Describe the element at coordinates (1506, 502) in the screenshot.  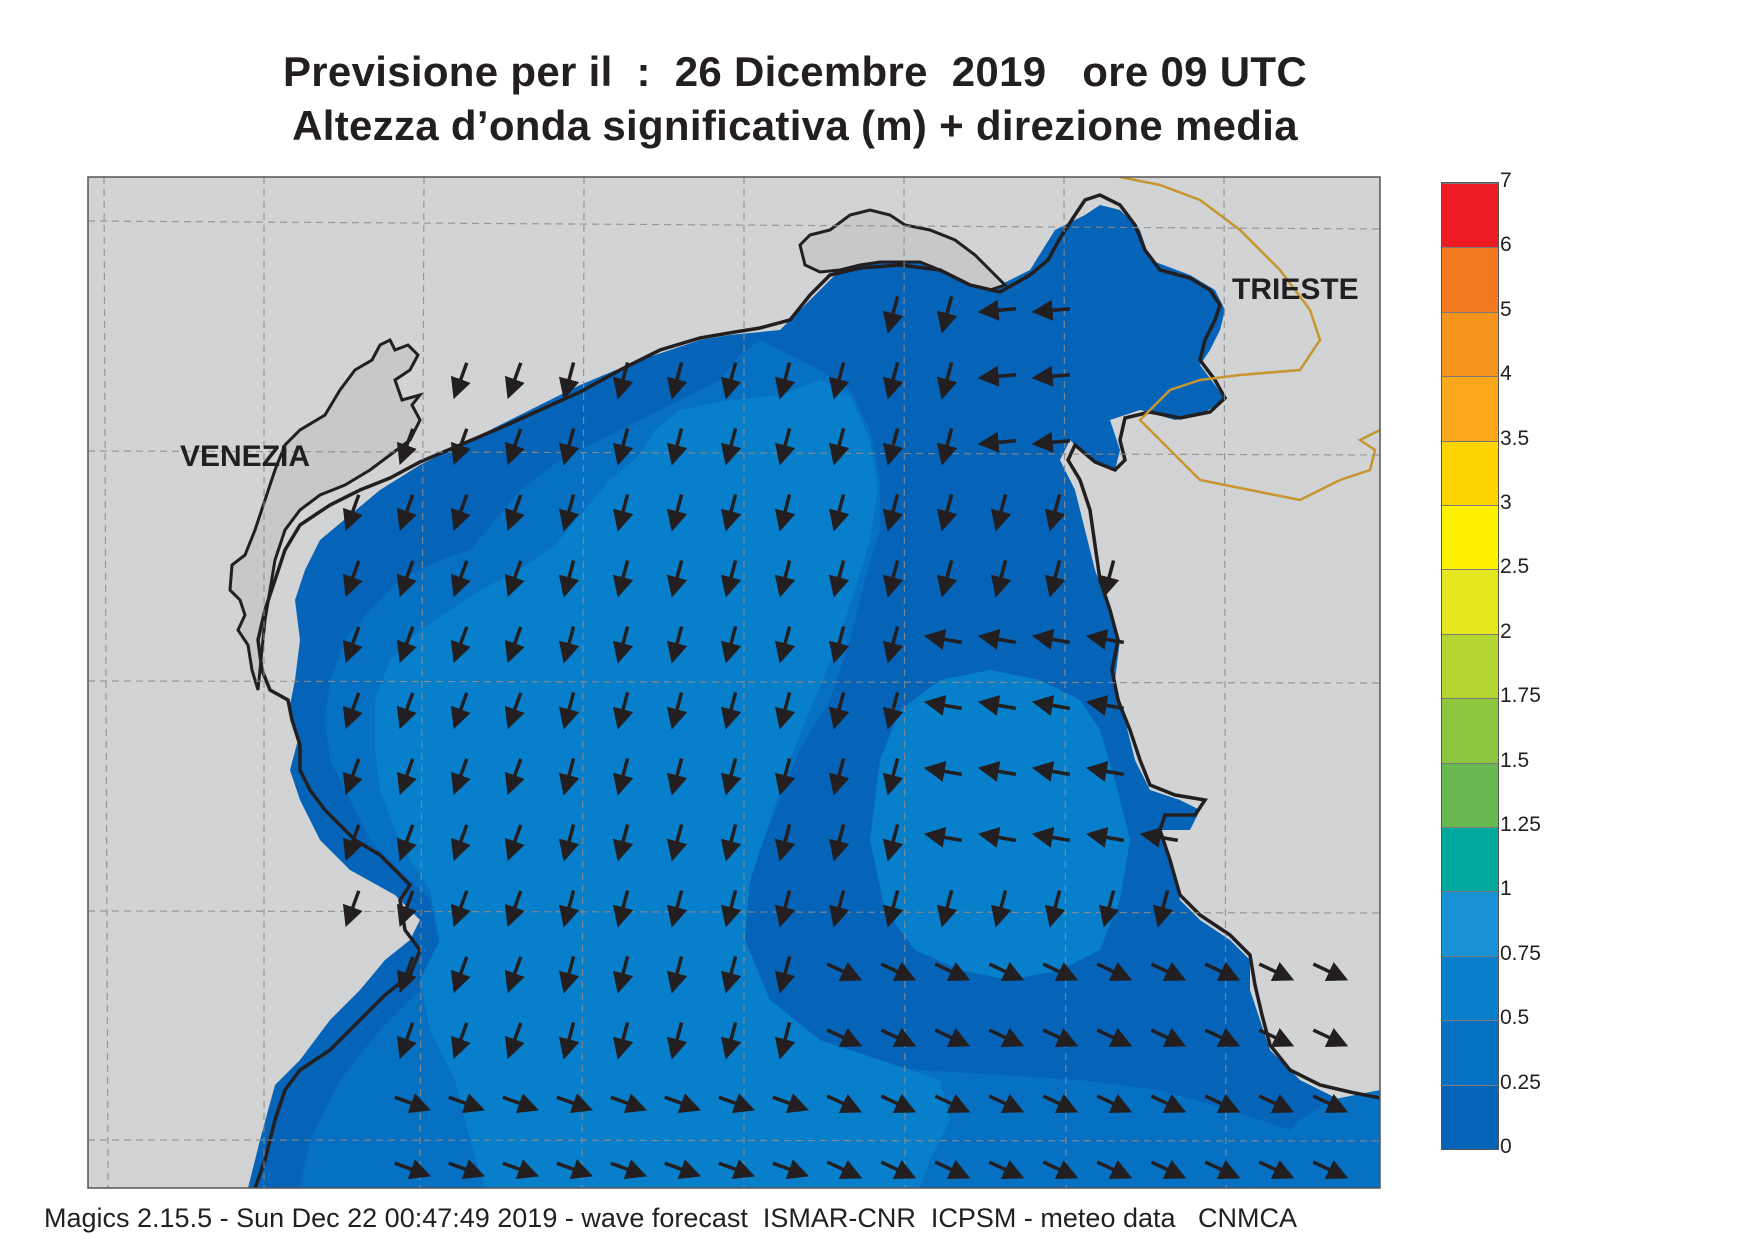
I see `color-scale-tick-label: 3` at that location.